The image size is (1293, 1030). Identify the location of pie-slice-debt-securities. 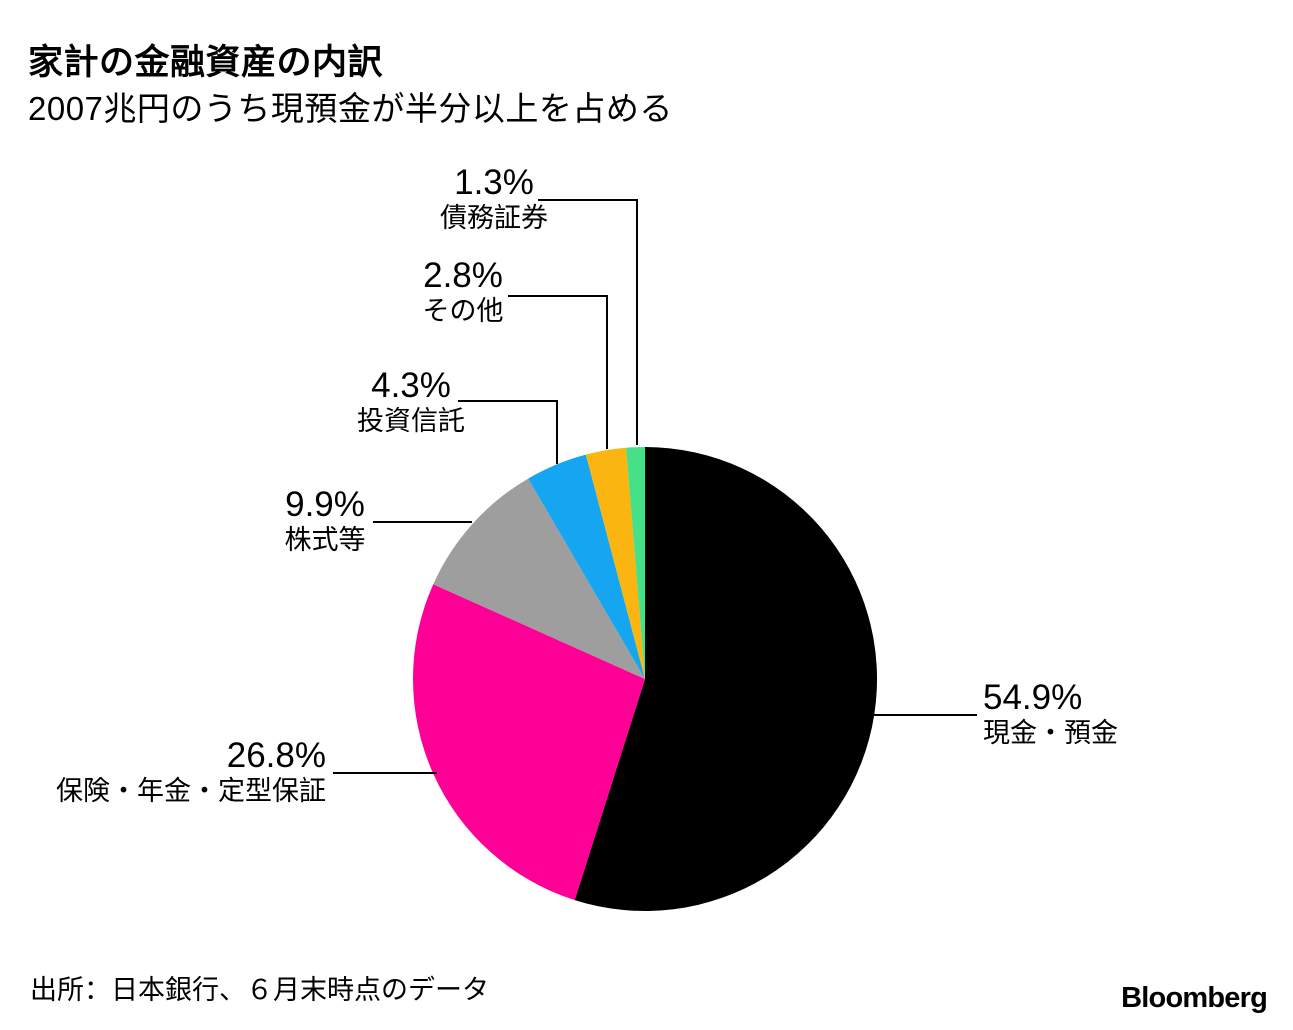
(635, 563).